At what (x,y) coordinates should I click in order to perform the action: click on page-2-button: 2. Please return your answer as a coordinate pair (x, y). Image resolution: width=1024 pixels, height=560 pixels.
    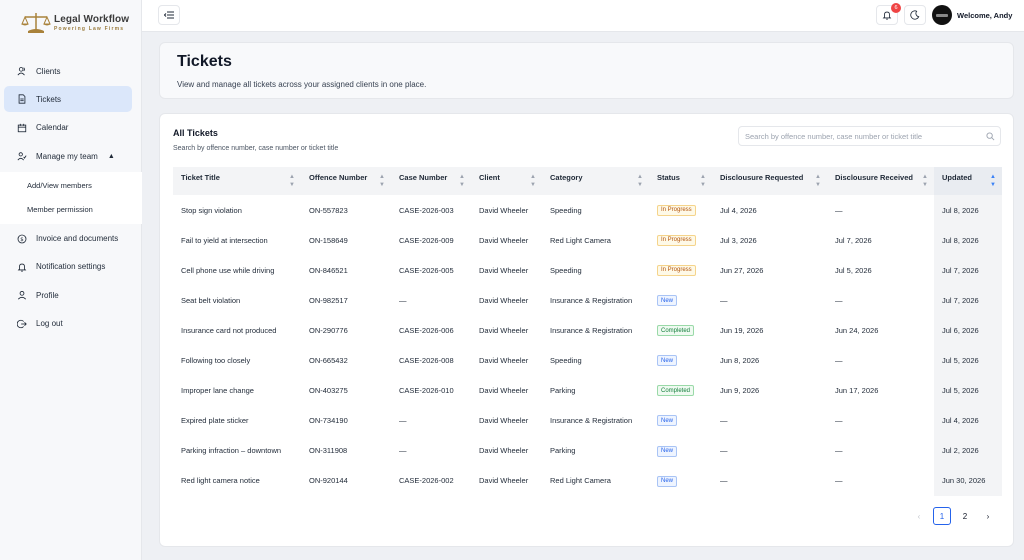
    Looking at the image, I should click on (965, 516).